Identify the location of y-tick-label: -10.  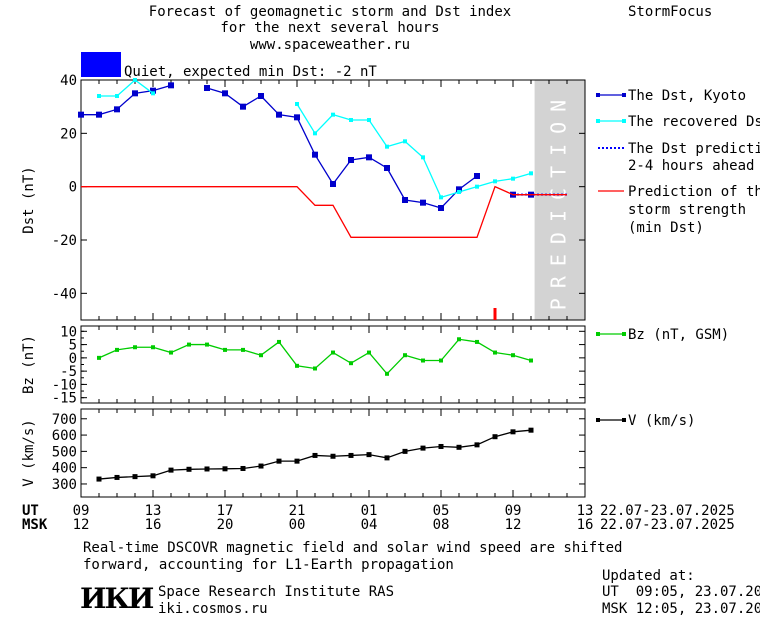
(64, 385).